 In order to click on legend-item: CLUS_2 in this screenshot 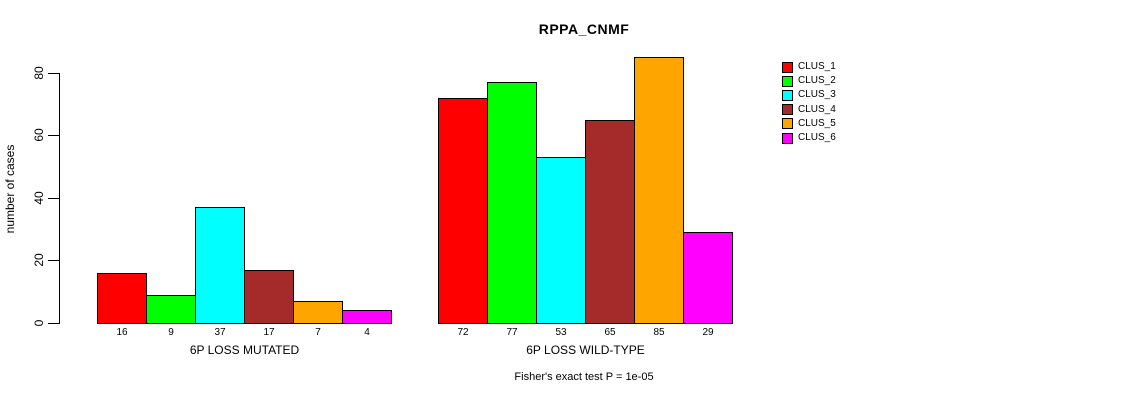, I will do `click(809, 81)`.